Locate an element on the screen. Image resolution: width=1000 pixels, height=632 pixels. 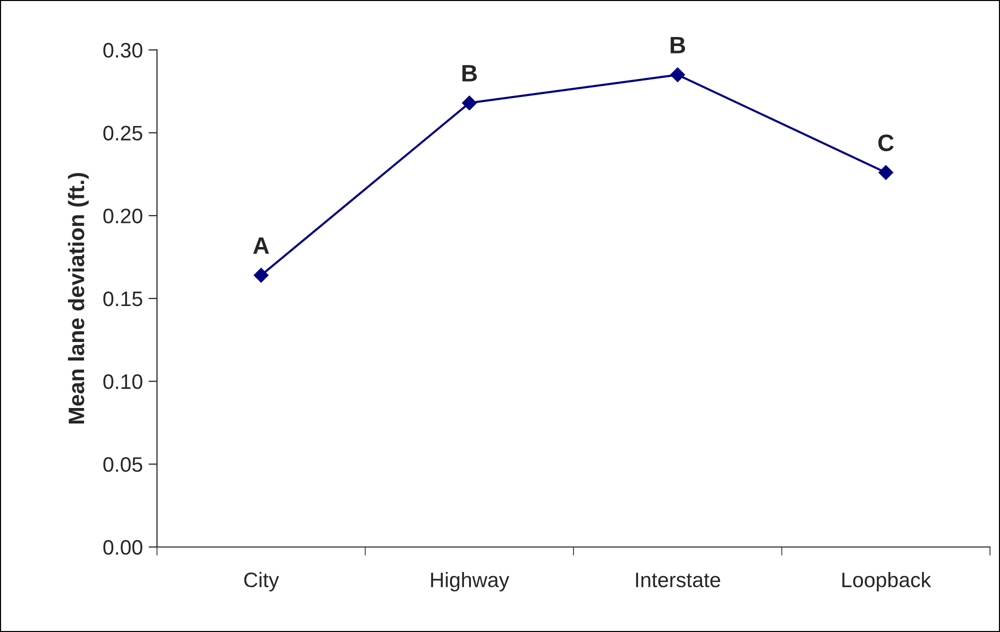
y-tick-label: 0.00 is located at coordinates (122, 547).